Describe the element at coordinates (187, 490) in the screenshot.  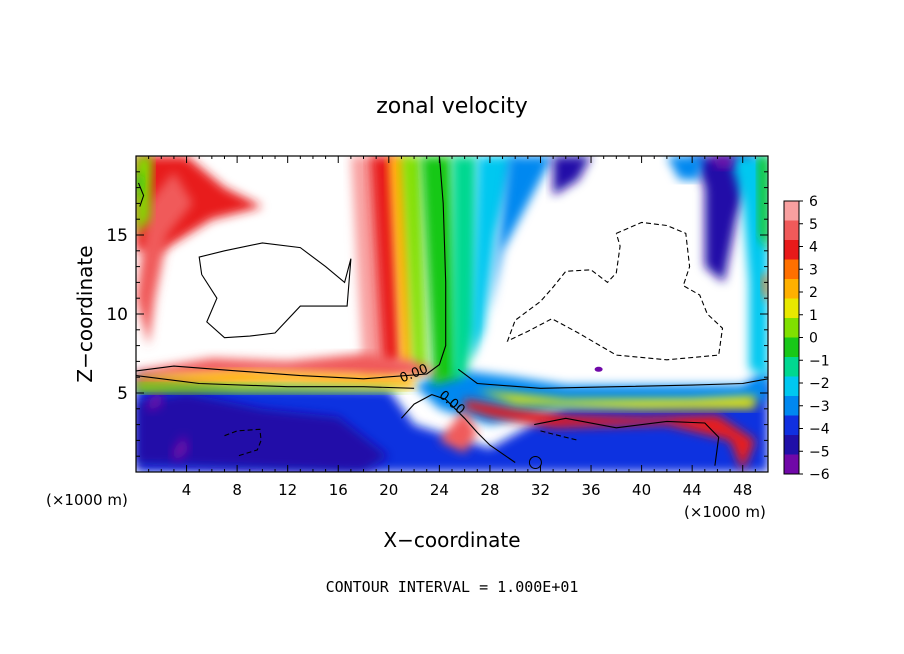
I see `x-tick-label: 4` at that location.